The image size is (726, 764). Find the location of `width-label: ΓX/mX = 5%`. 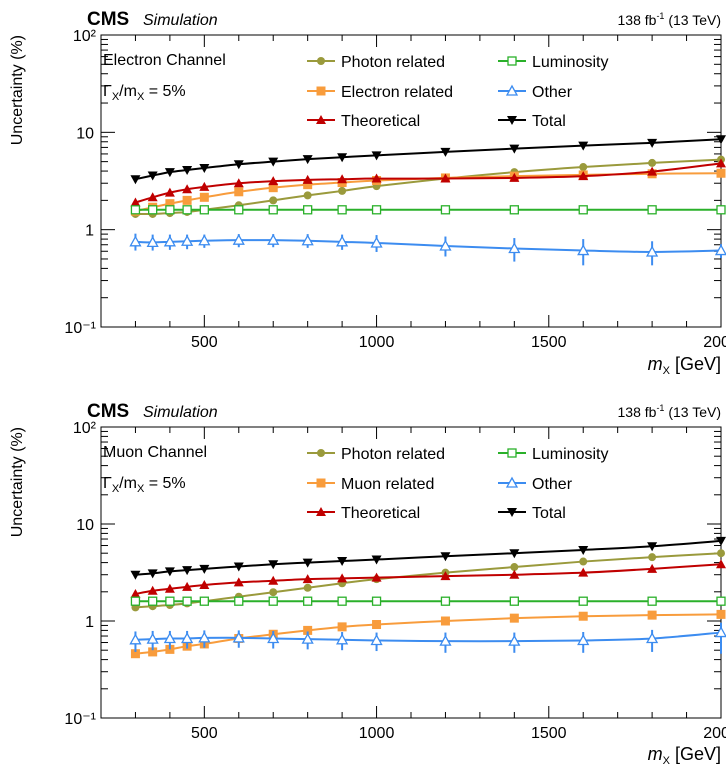

width-label: ΓX/mX = 5% is located at coordinates (144, 485).